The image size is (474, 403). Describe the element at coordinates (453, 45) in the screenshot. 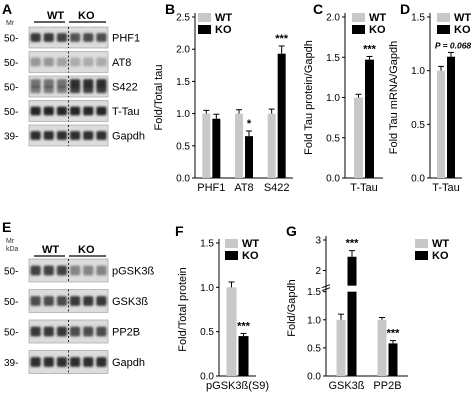

I see `significance-label: P = 0.068` at that location.